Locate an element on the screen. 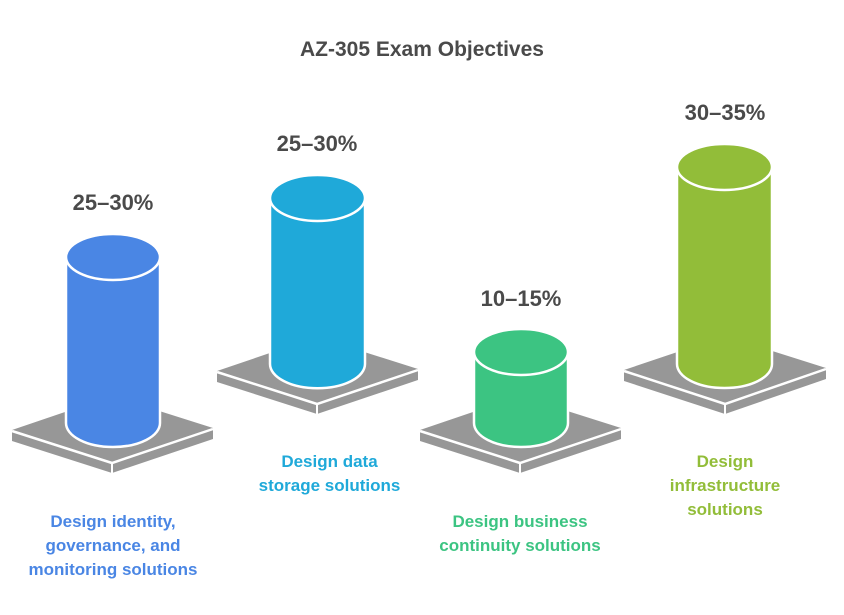 The width and height of the screenshot is (844, 615). cylinder-identity is located at coordinates (113, 340).